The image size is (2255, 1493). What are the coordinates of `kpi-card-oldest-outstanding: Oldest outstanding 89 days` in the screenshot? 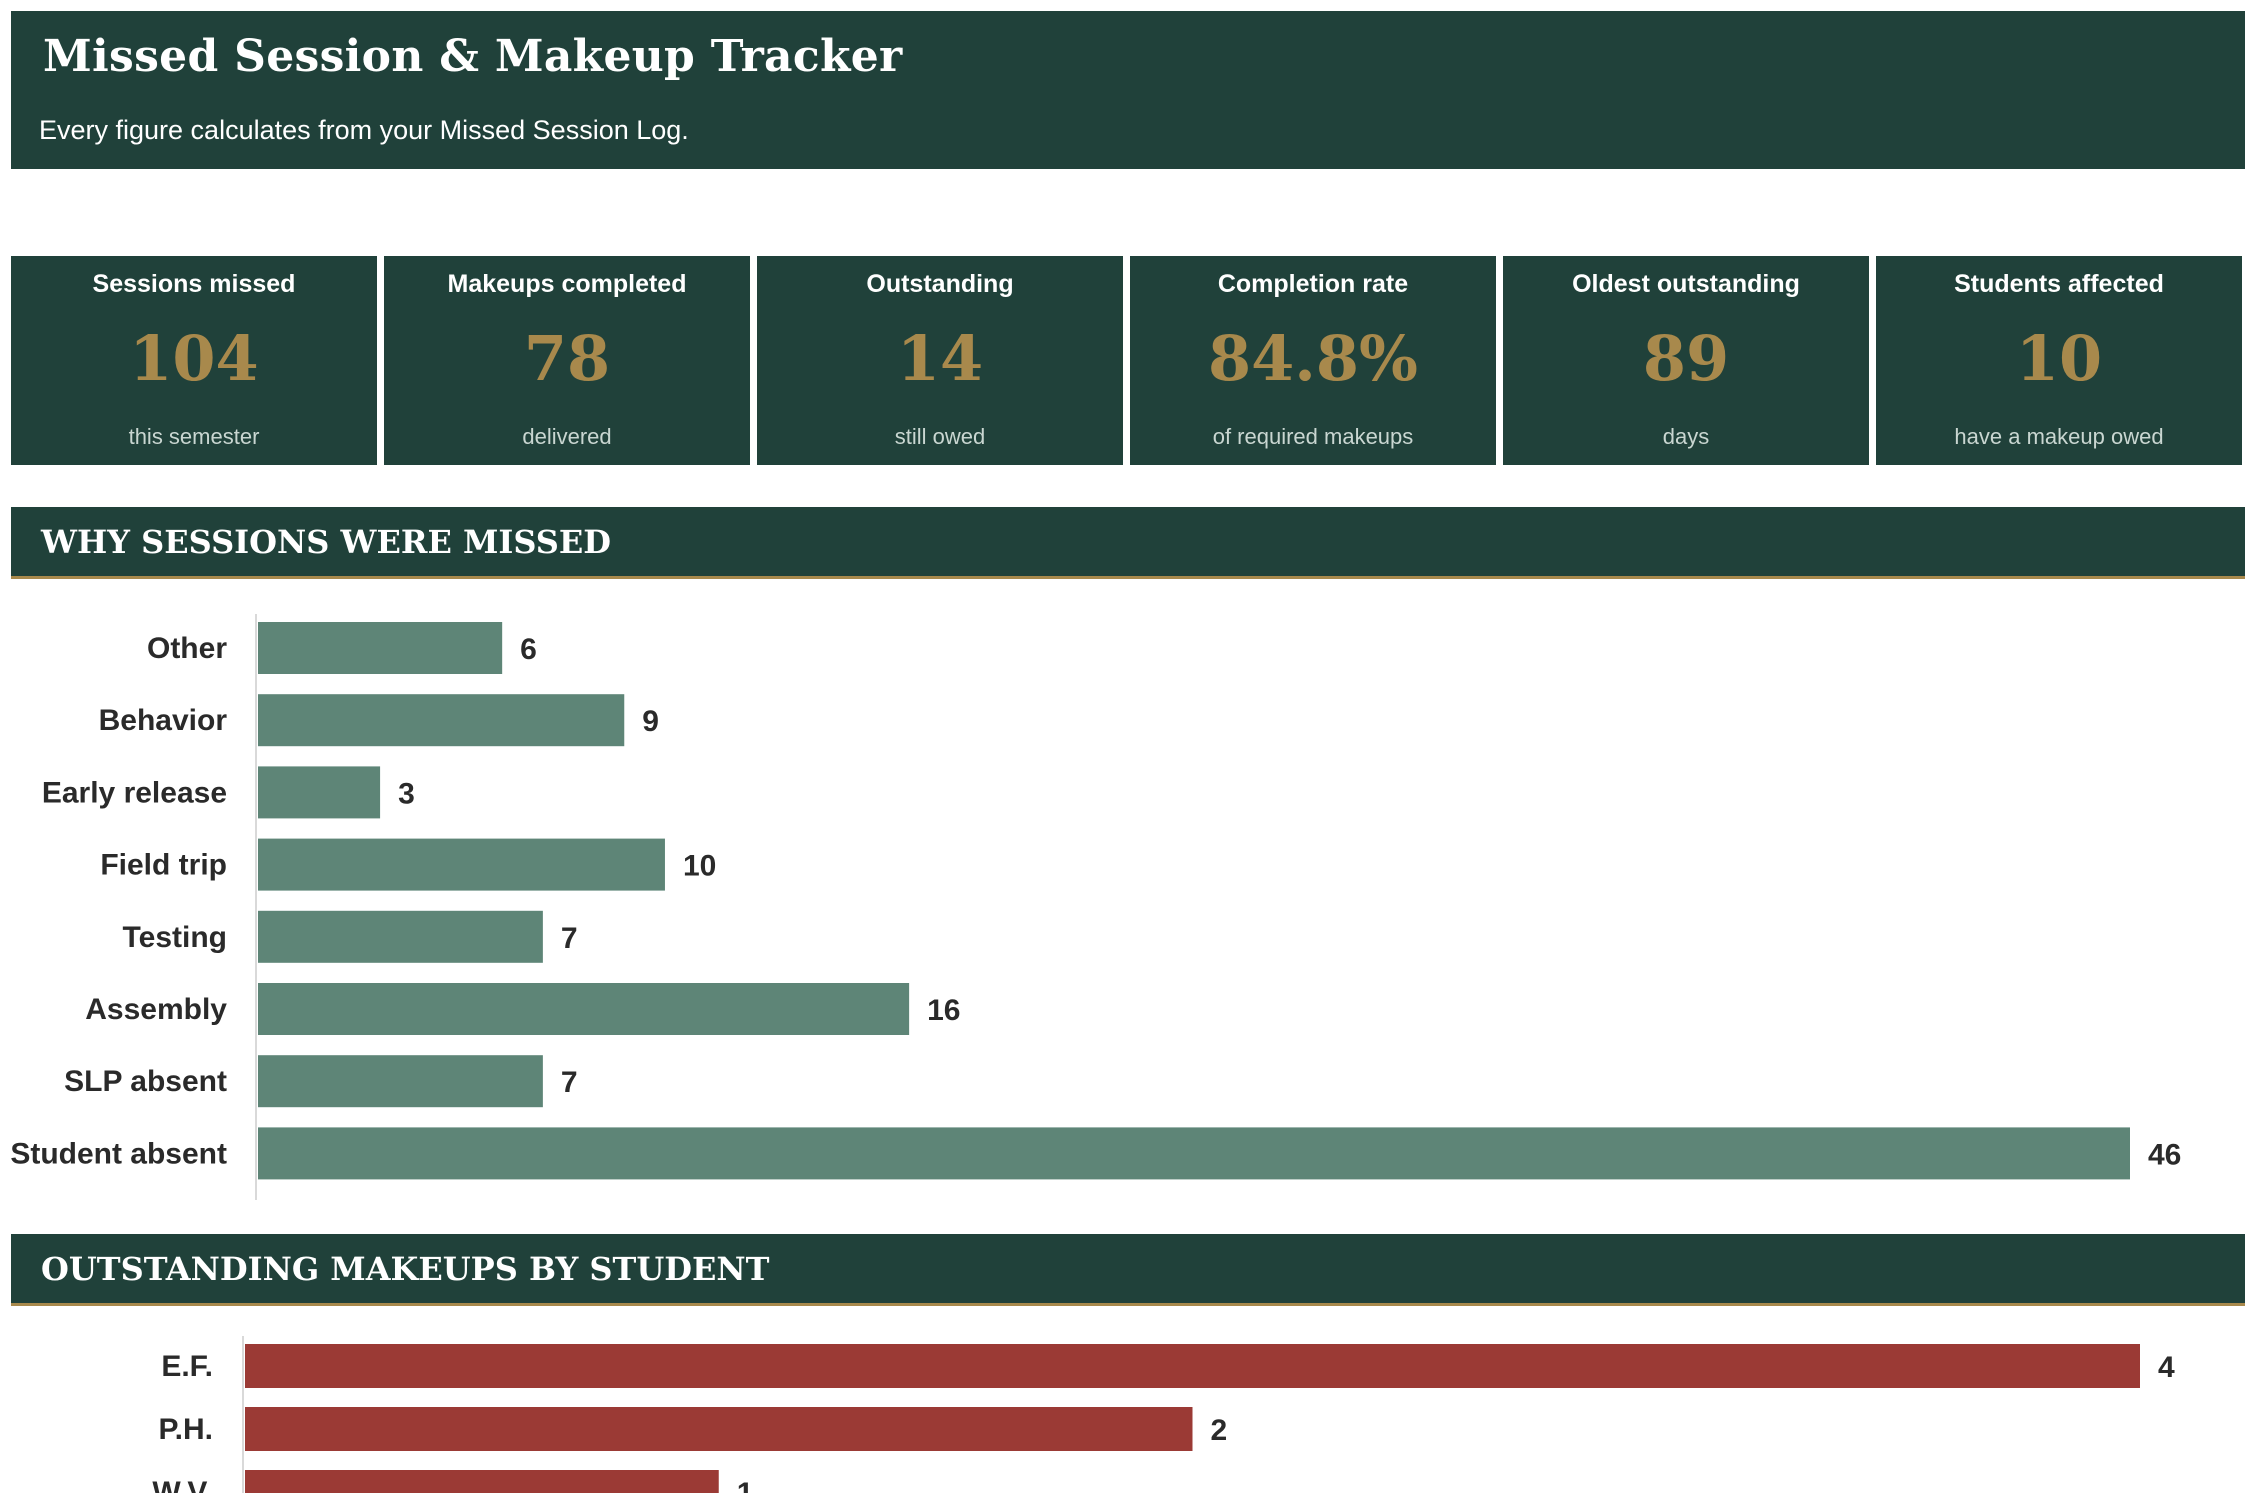 It's located at (1686, 360).